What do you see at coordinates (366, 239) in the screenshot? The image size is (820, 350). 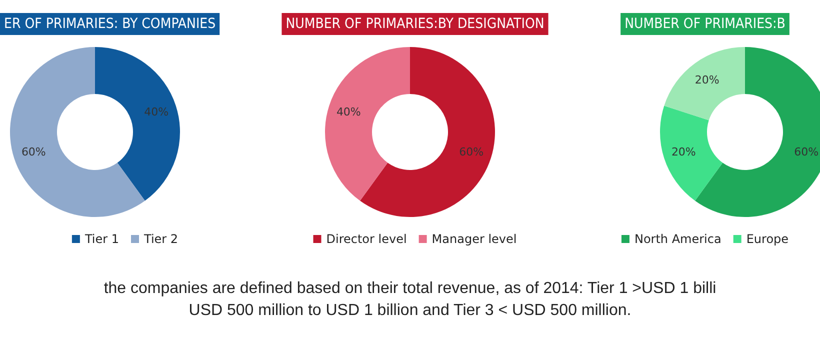 I see `legend-label: Director level` at bounding box center [366, 239].